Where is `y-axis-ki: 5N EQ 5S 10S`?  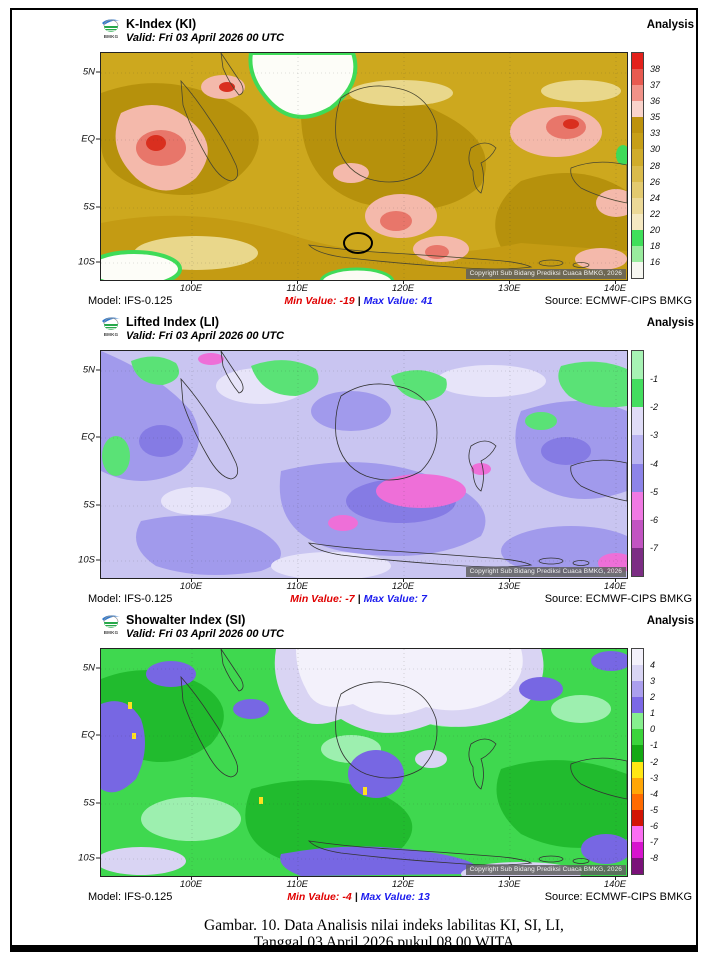 y-axis-ki: 5N EQ 5S 10S is located at coordinates (87, 165).